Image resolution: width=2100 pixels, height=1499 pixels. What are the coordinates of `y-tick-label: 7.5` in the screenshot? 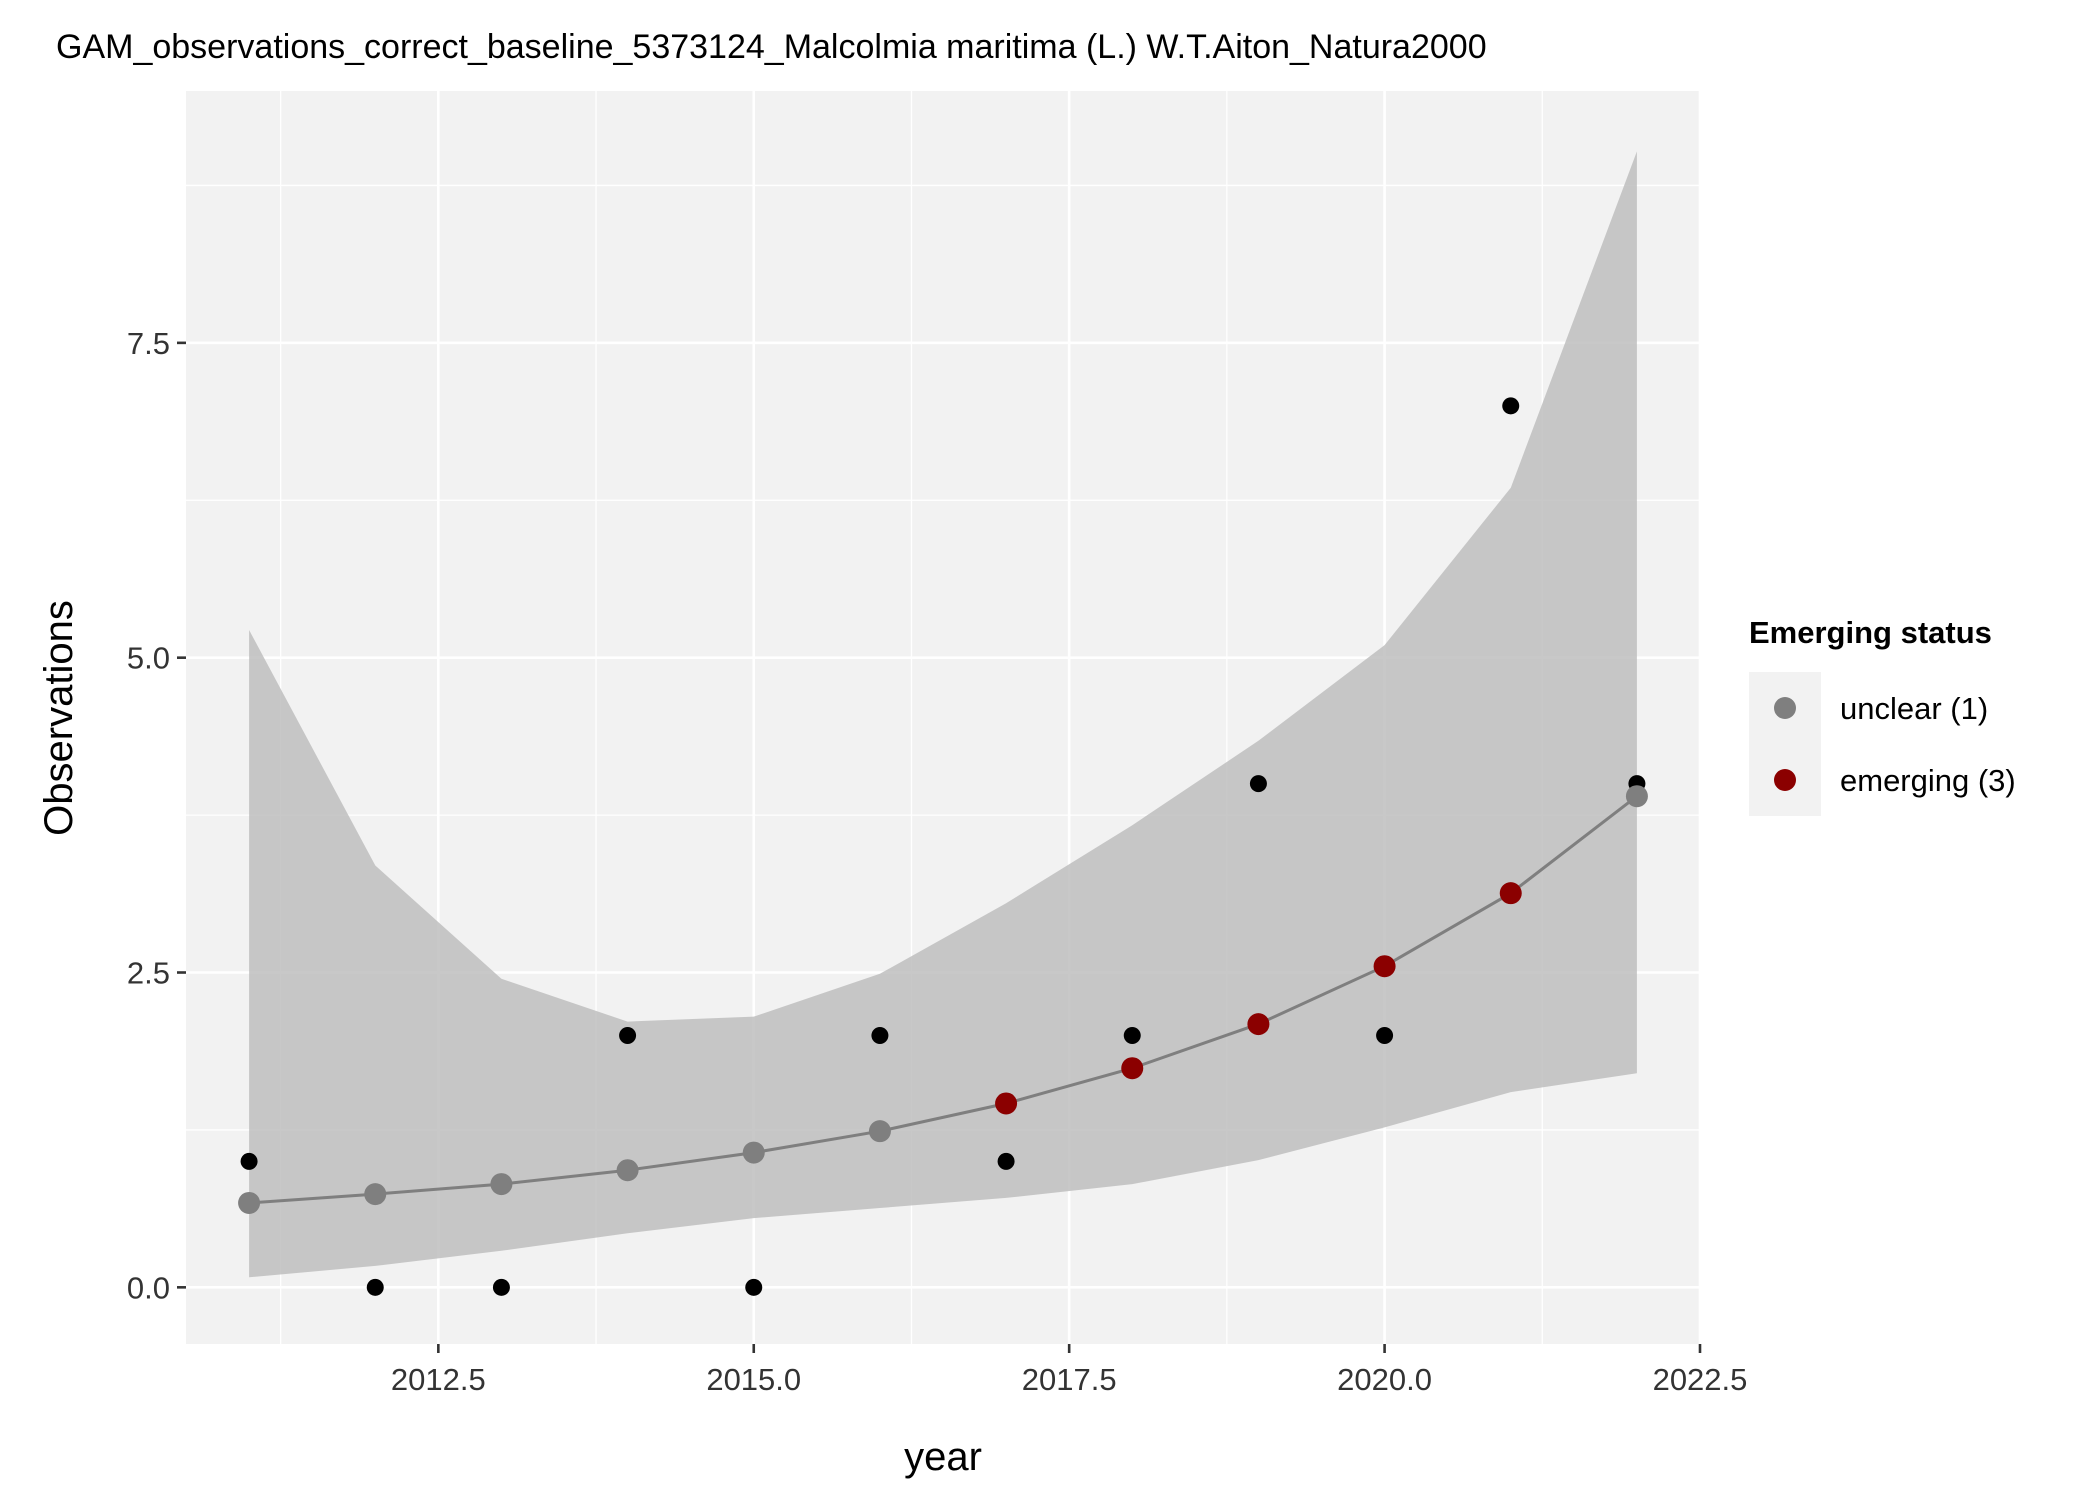 It's located at (148, 343).